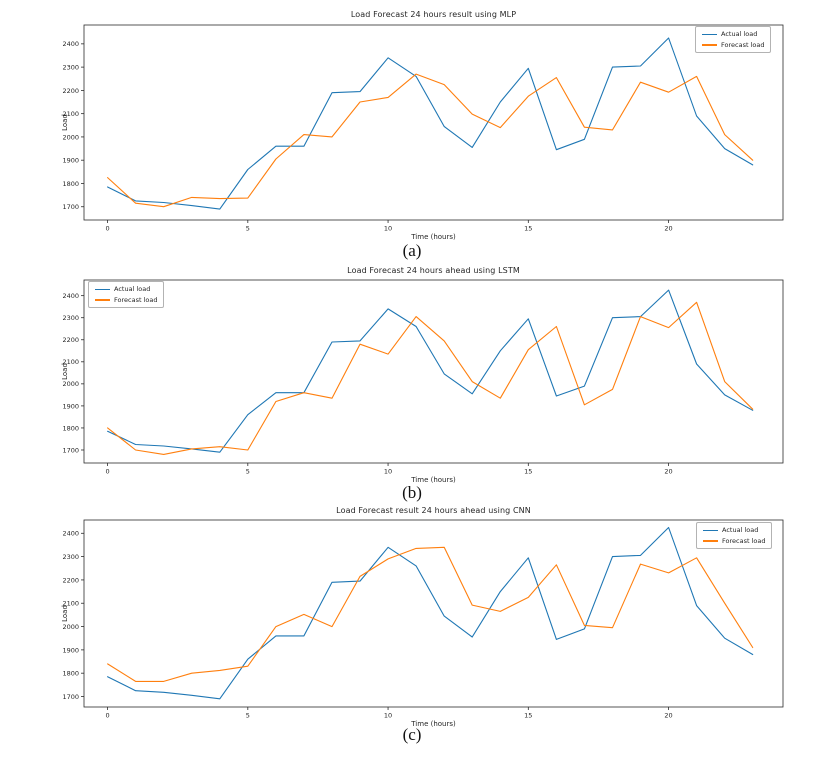 The image size is (824, 760). Describe the element at coordinates (412, 250) in the screenshot. I see `subfigure-caption-a: (a)` at that location.